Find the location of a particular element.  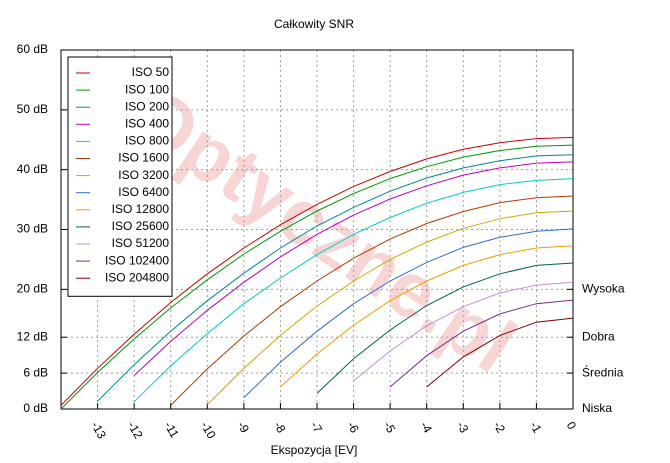

legend-label: ISO 400 is located at coordinates (147, 123).